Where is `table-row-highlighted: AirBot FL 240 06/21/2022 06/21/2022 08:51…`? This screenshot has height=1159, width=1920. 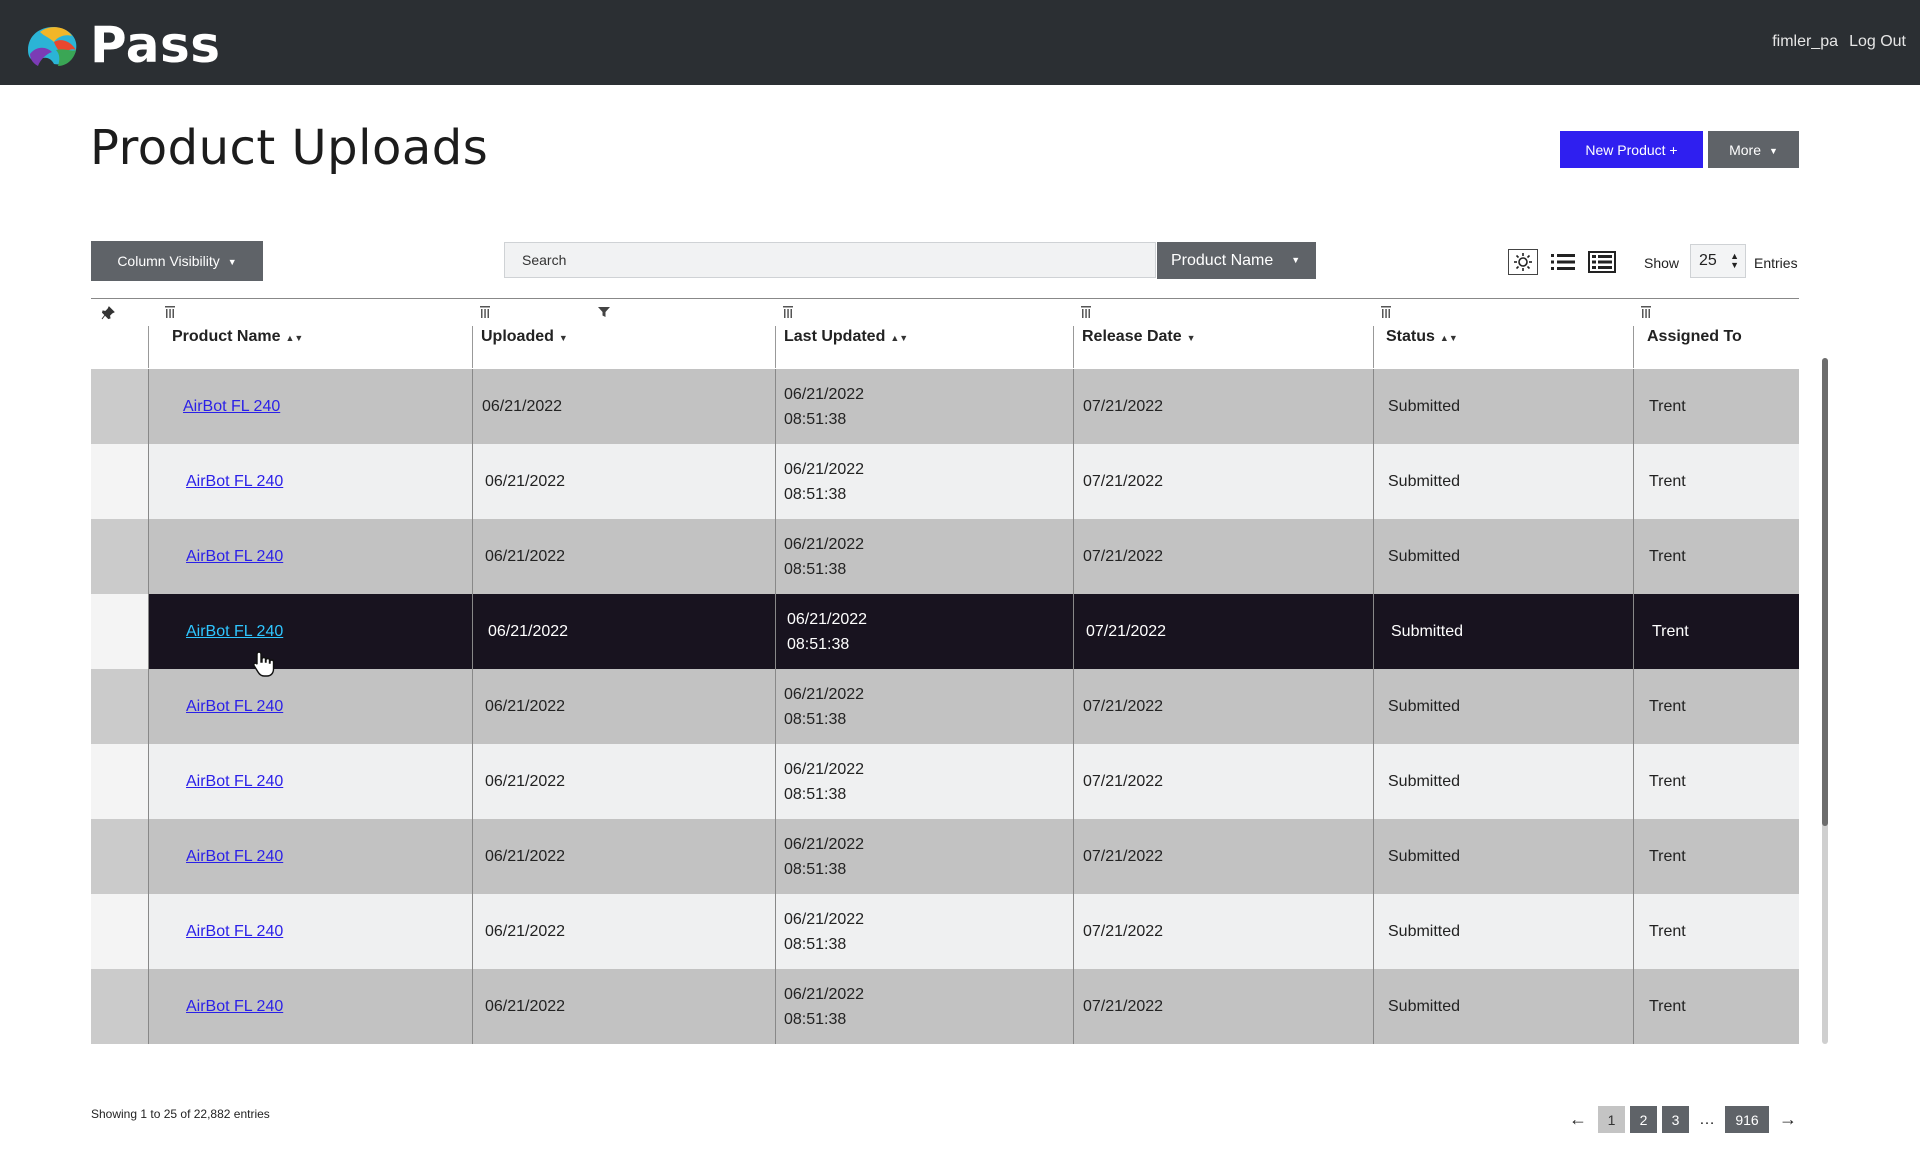 table-row-highlighted: AirBot FL 240 06/21/2022 06/21/2022 08:51… is located at coordinates (945, 631).